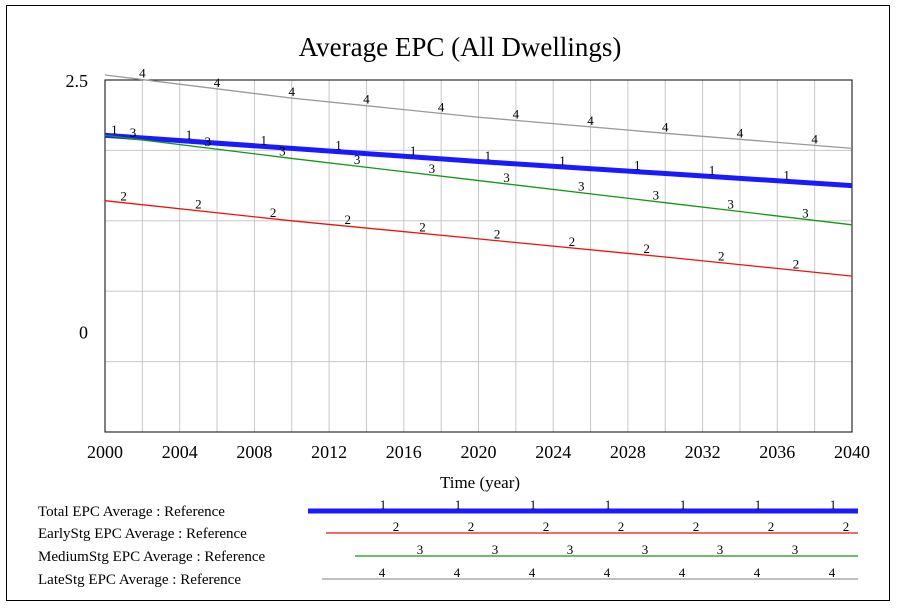 The image size is (898, 608). Describe the element at coordinates (852, 452) in the screenshot. I see `x-tick-label: 2040` at that location.